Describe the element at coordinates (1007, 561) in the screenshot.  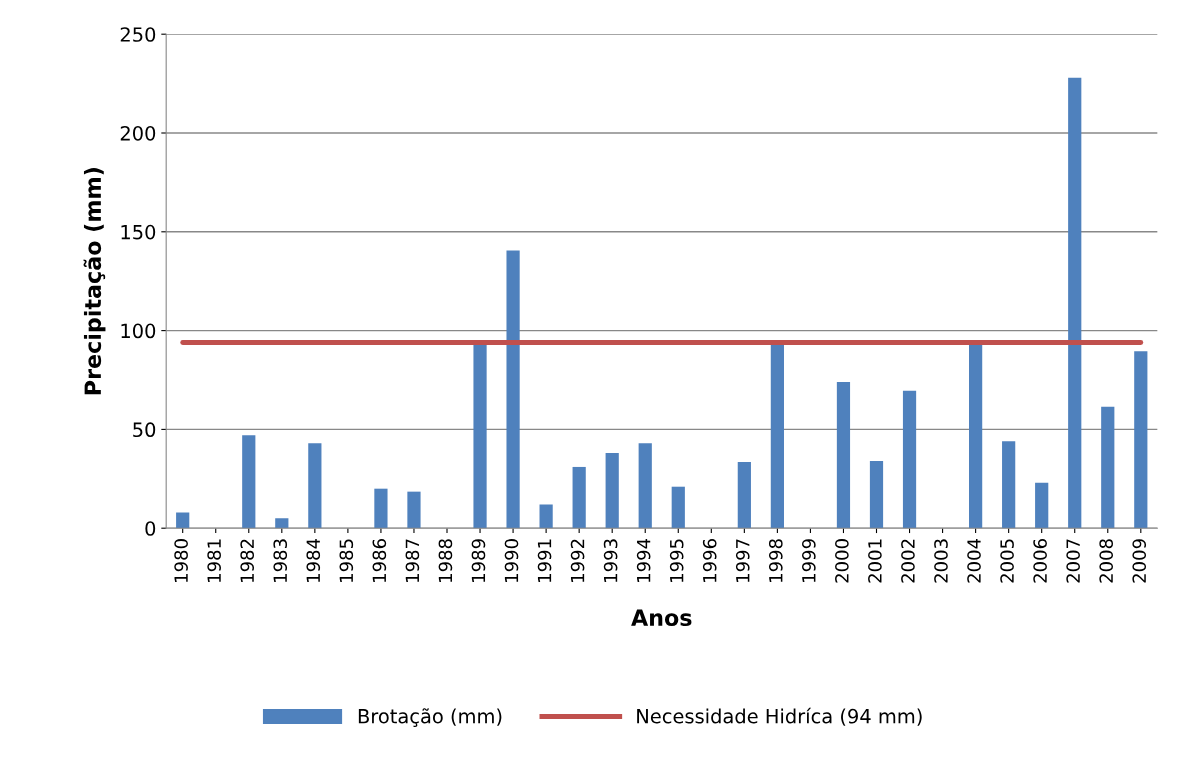
I see `x-tick-label: 2005` at that location.